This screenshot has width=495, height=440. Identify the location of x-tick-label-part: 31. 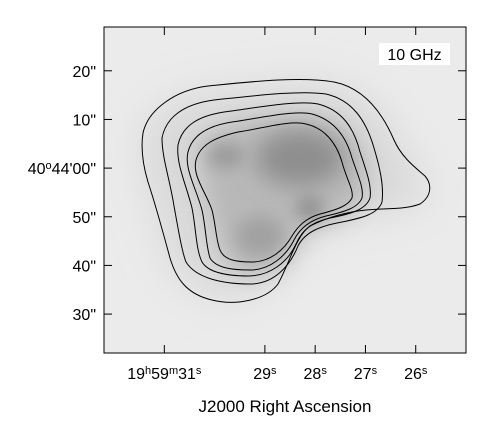
(187, 374).